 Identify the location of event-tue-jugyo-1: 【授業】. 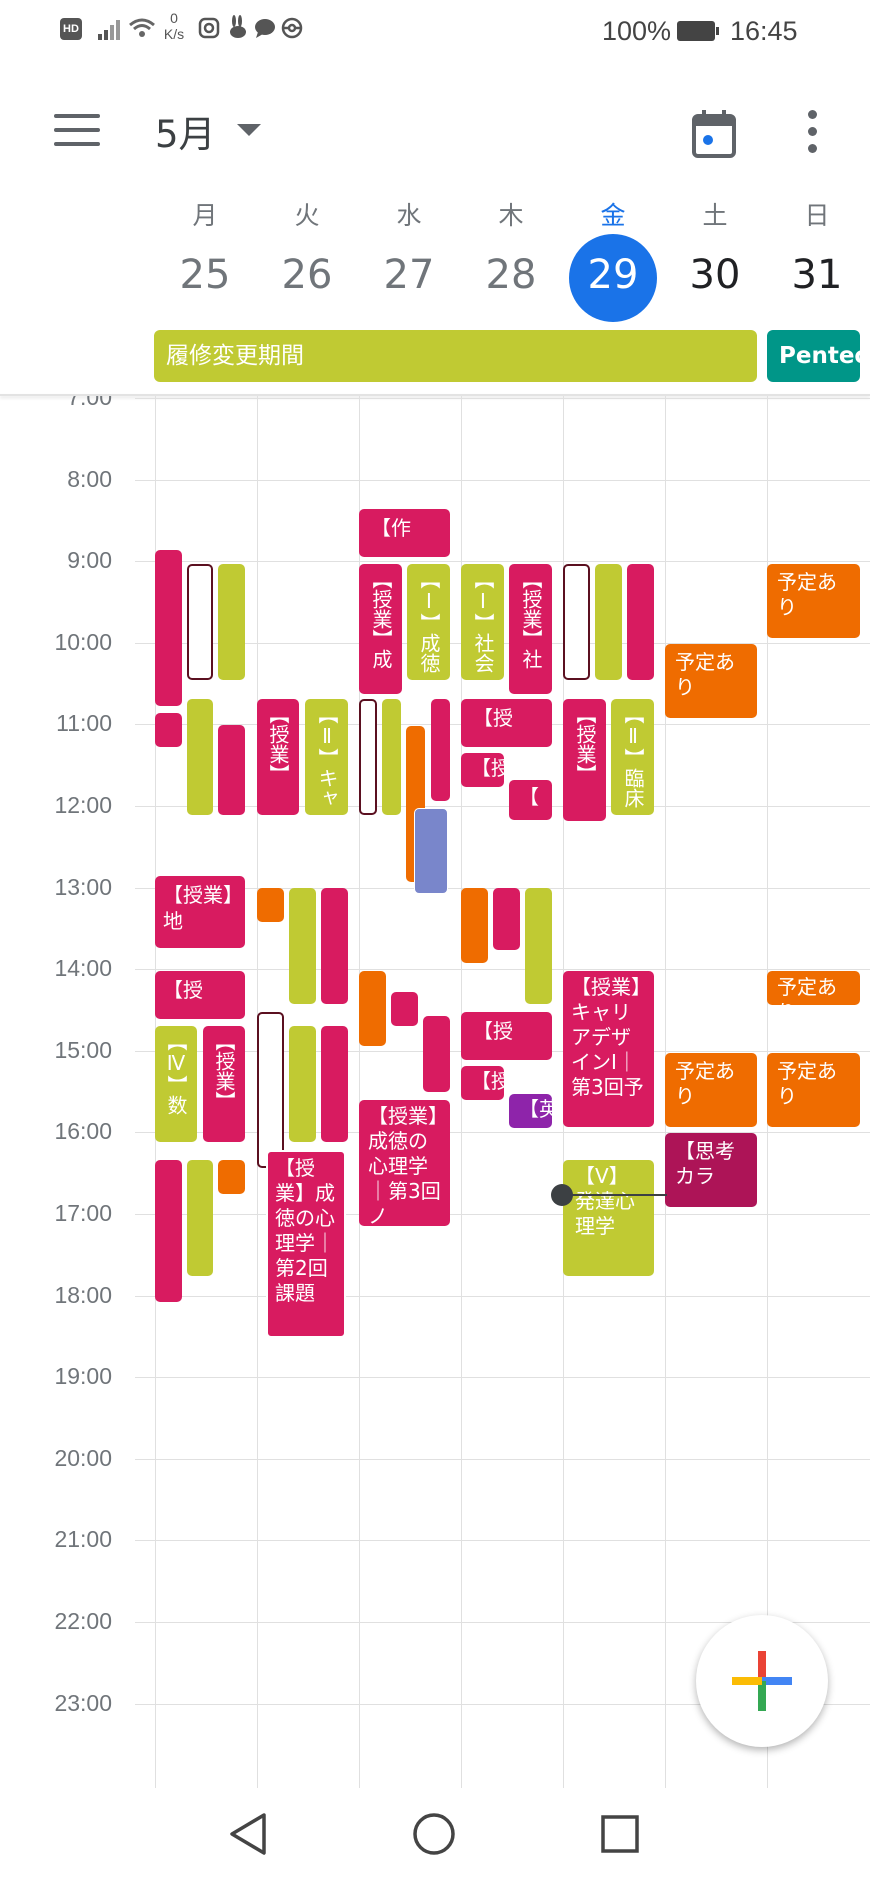
(278, 757).